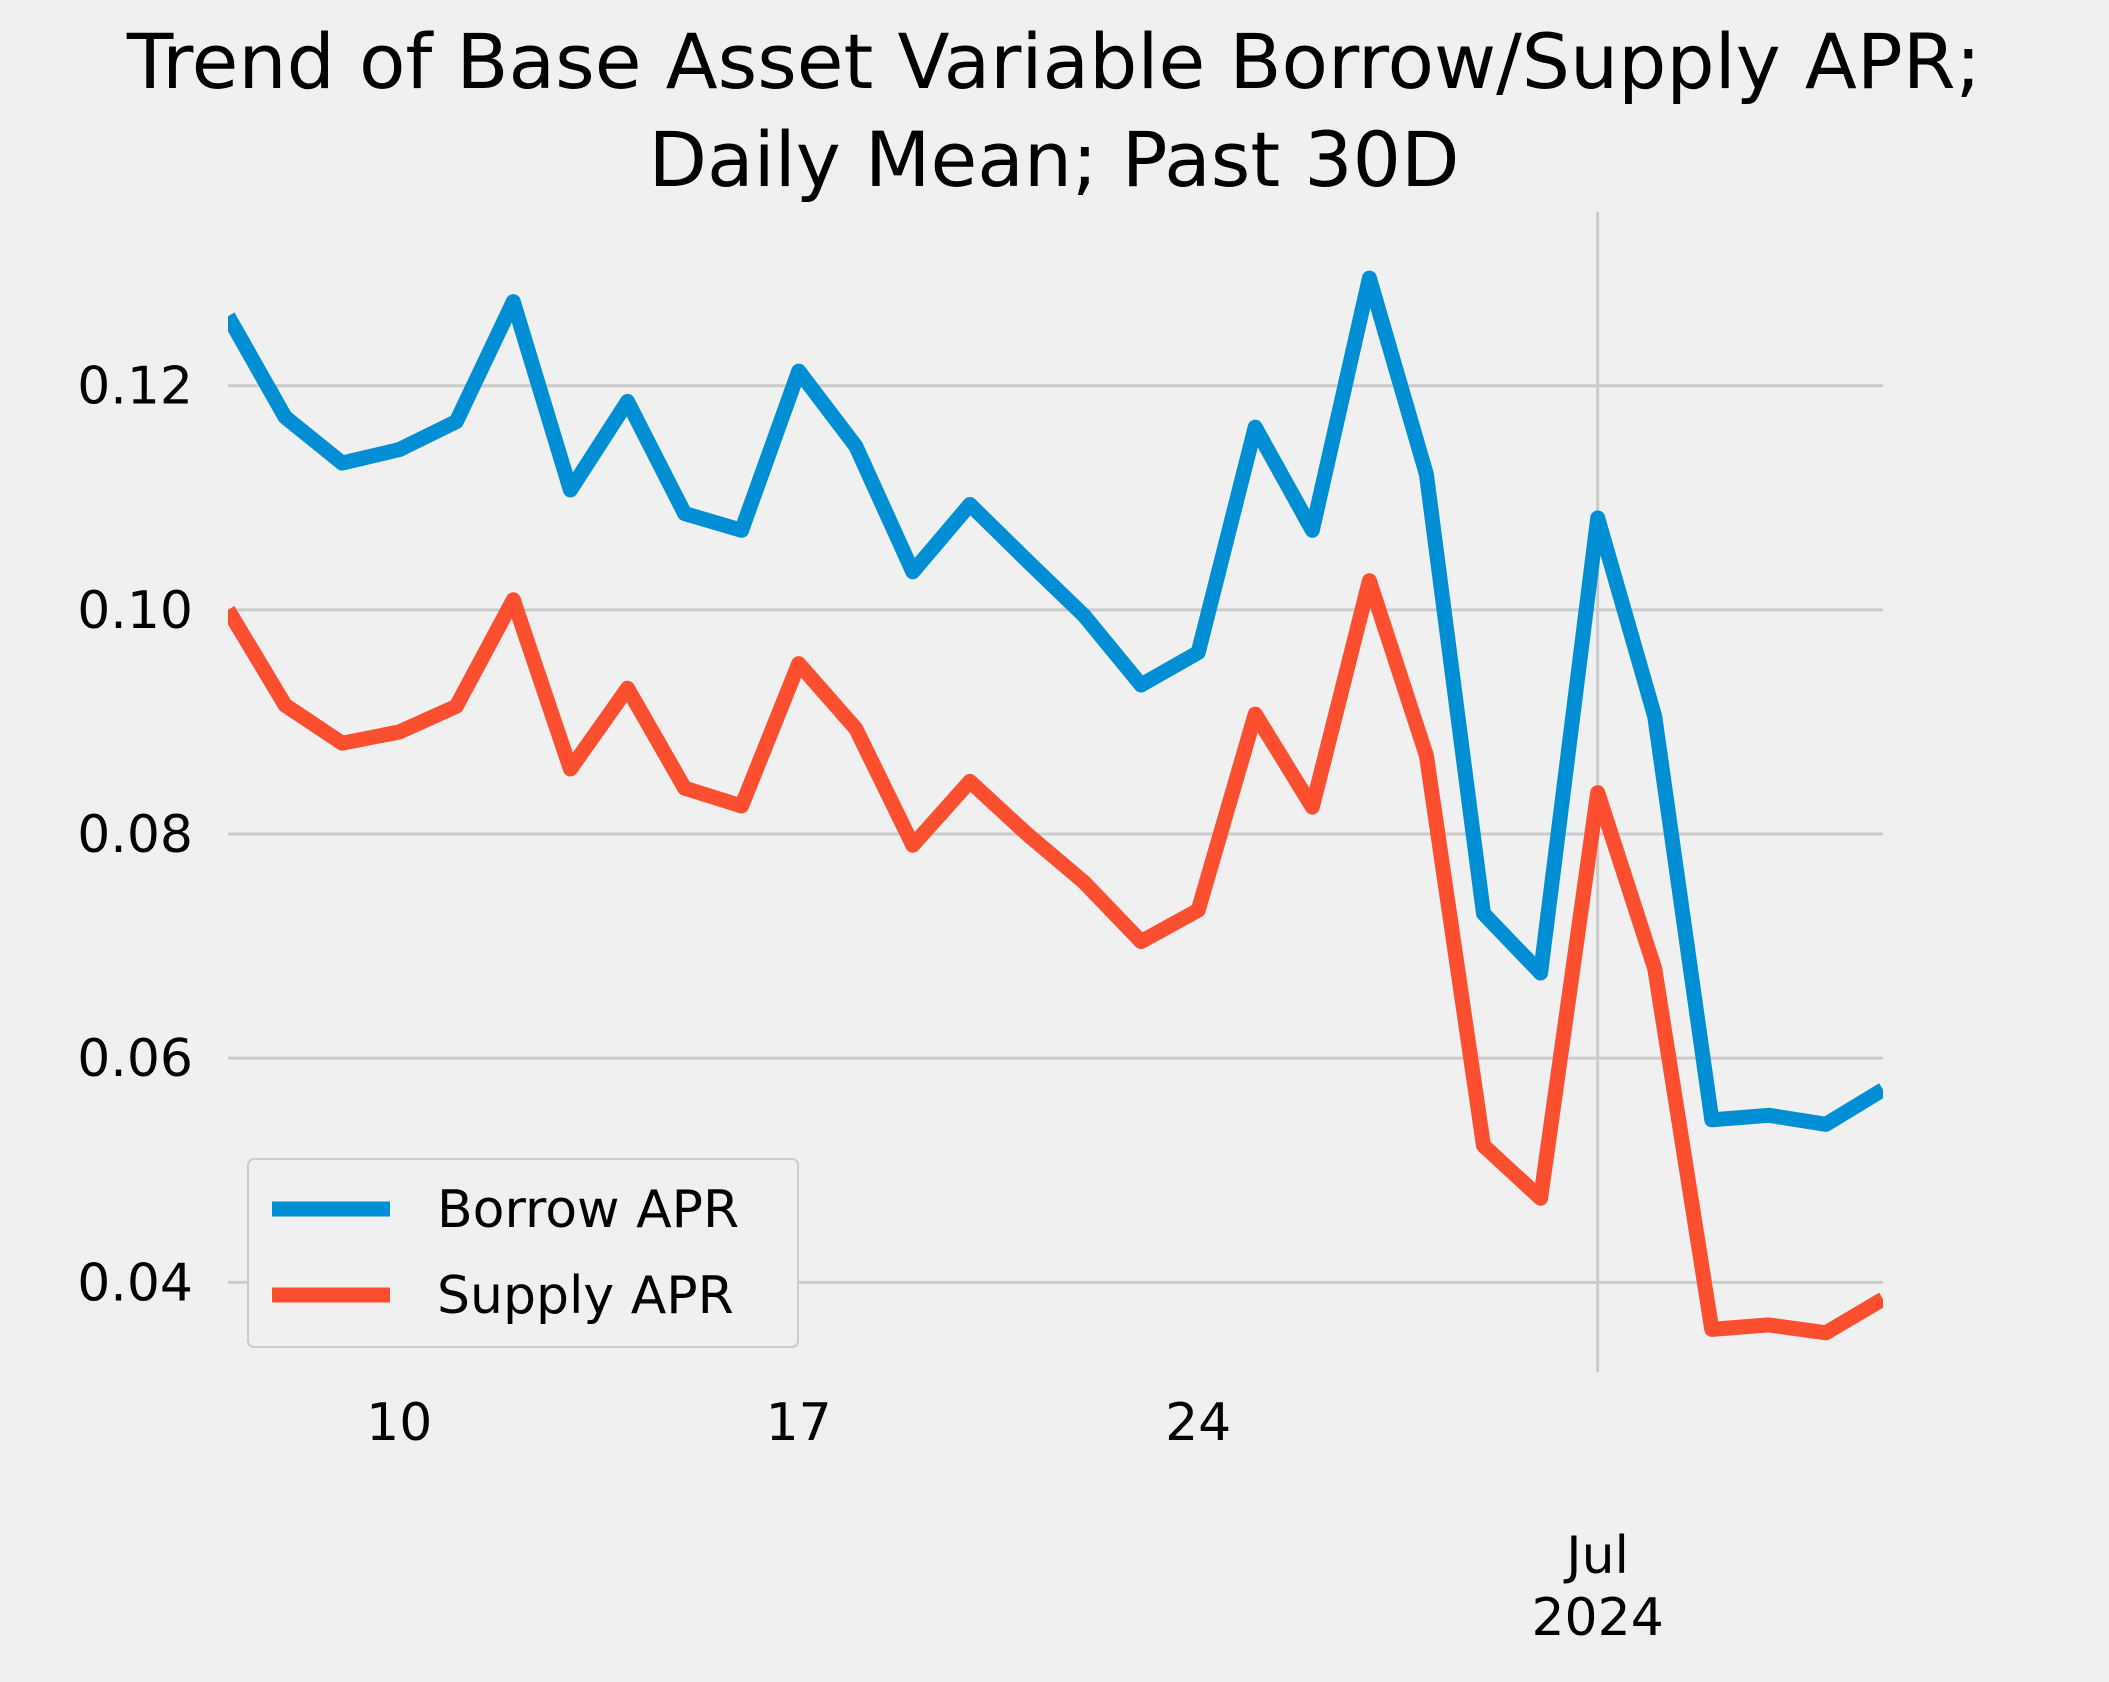 The height and width of the screenshot is (1682, 2109). What do you see at coordinates (135, 1059) in the screenshot?
I see `y-tick-label: 0.06` at bounding box center [135, 1059].